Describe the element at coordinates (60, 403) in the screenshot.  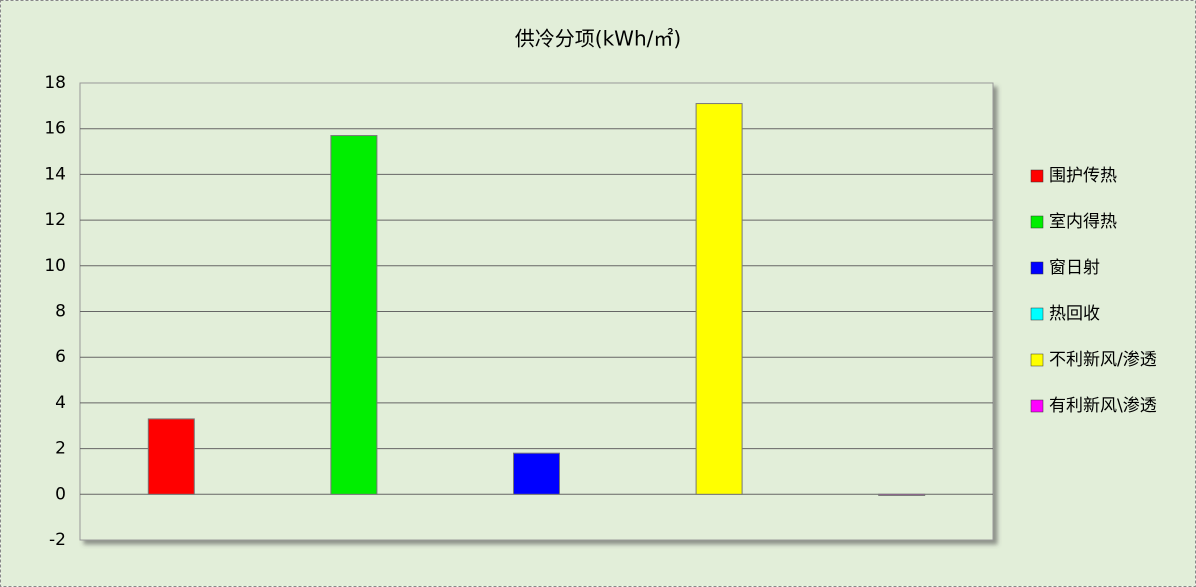
I see `y-tick-label: 4` at that location.